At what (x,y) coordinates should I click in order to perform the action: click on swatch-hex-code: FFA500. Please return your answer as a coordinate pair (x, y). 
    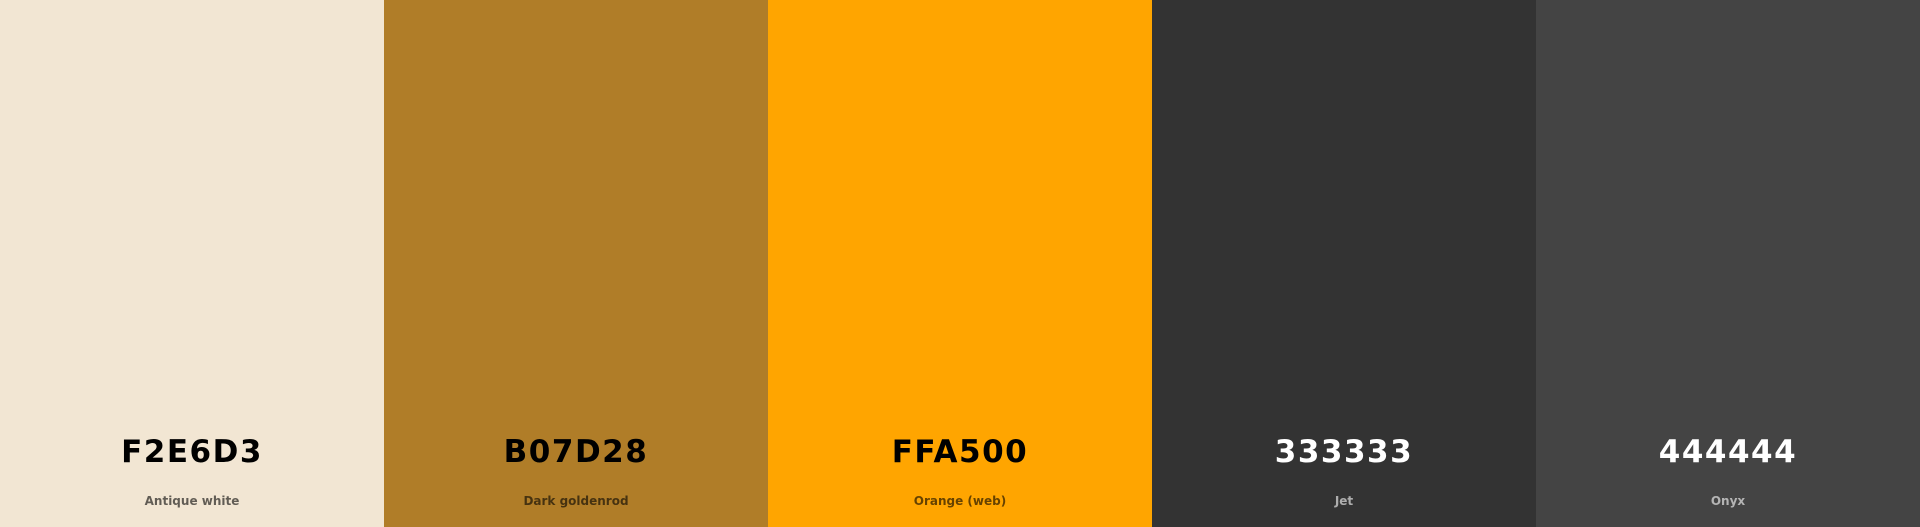
    Looking at the image, I should click on (960, 452).